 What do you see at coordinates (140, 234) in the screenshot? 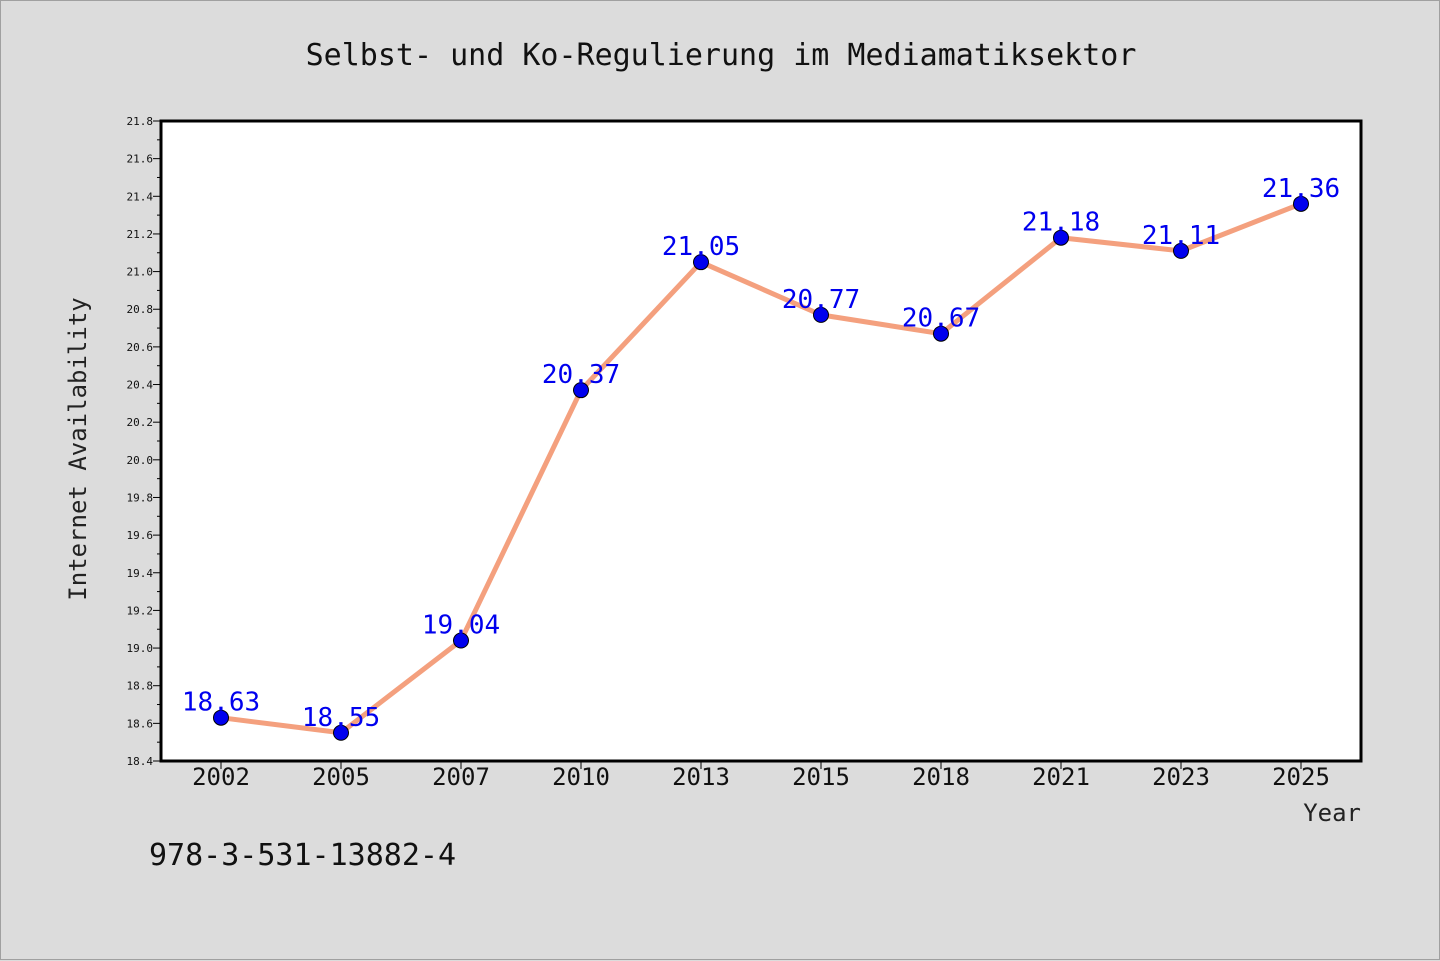
I see `y-tick-label: 21.2` at bounding box center [140, 234].